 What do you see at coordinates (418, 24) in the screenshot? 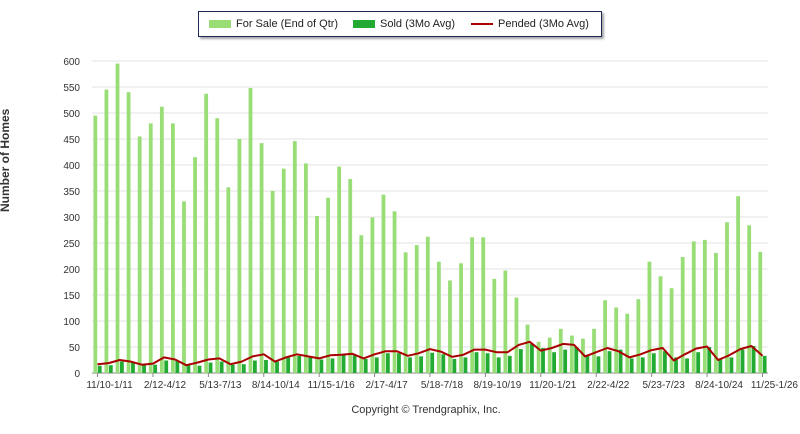
I see `legend-label-sold: Sold (3Mo Avg)` at bounding box center [418, 24].